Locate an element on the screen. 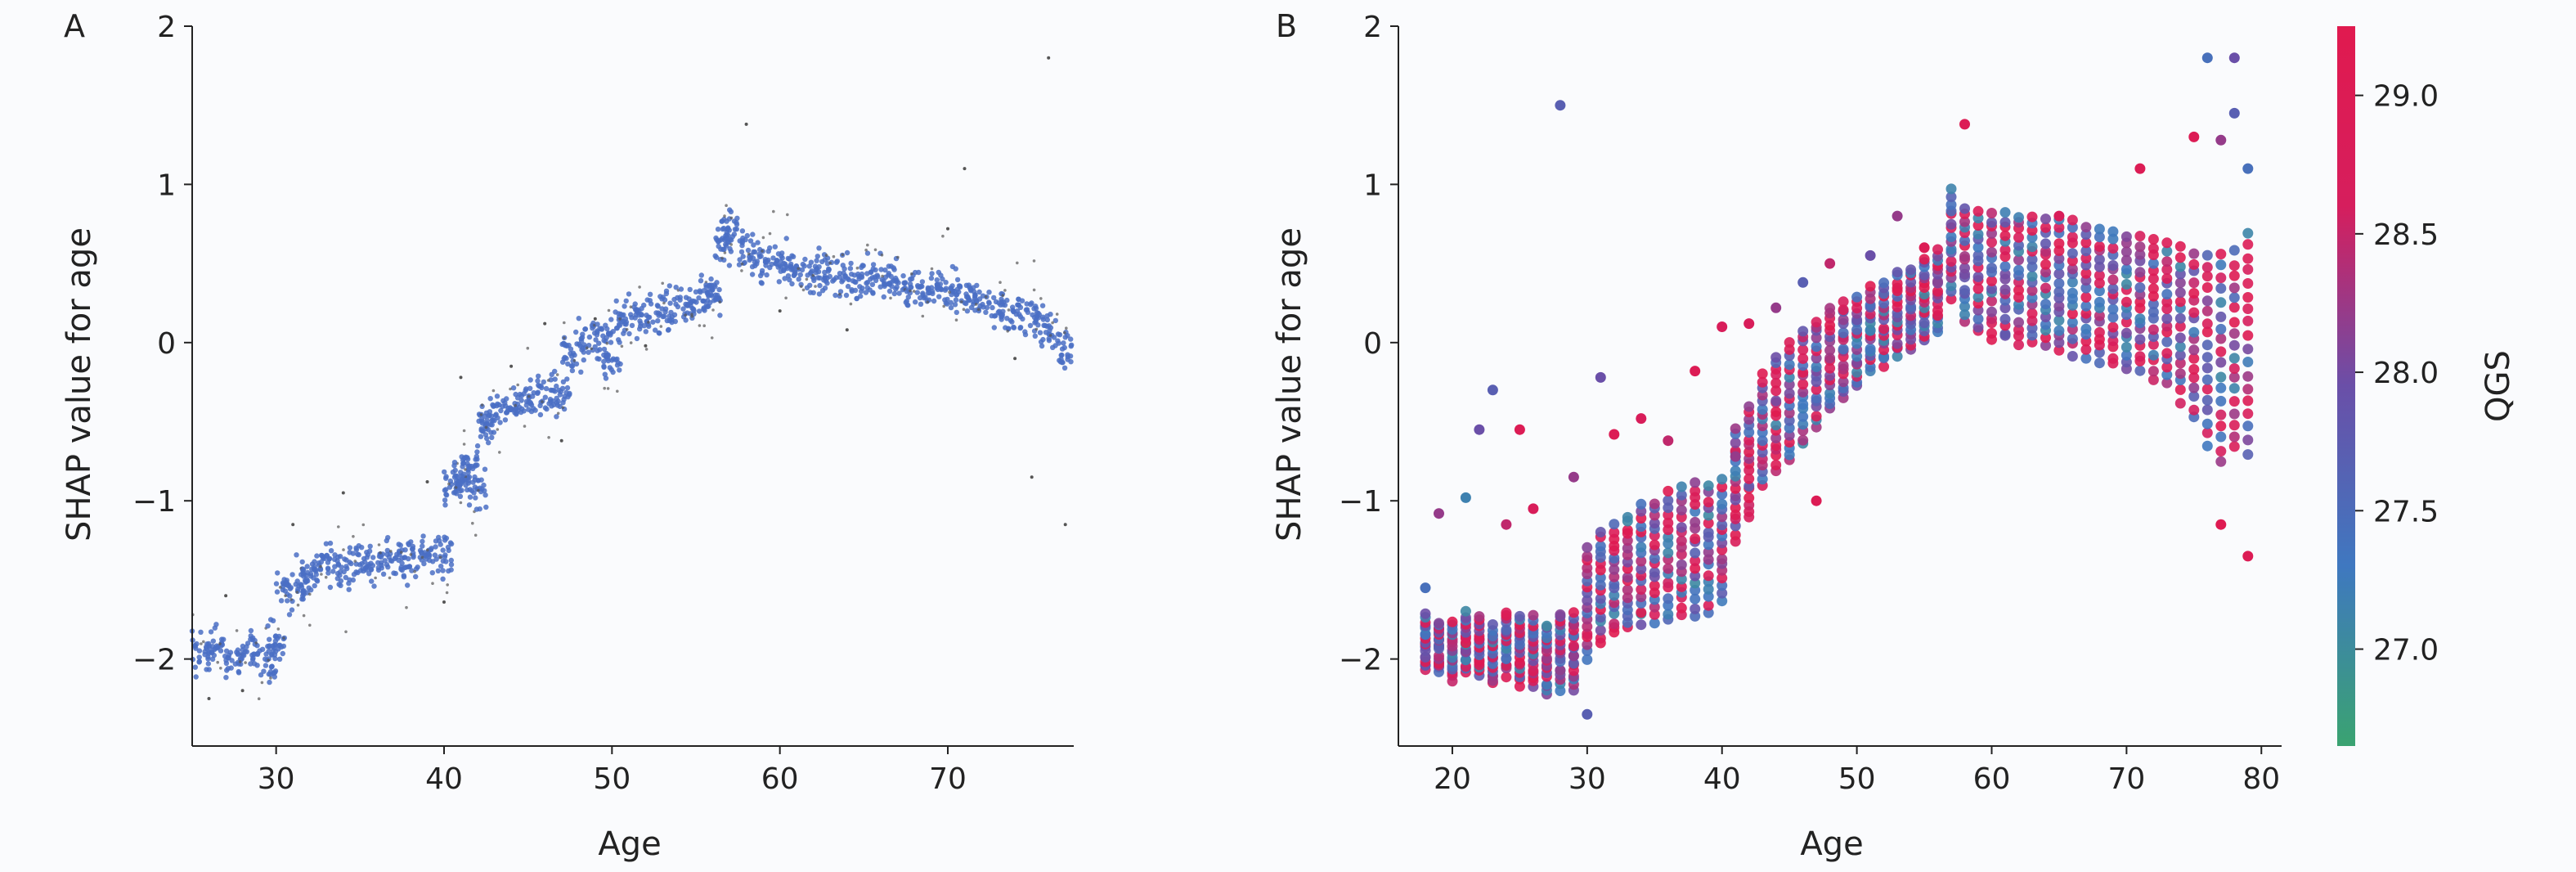 The width and height of the screenshot is (2576, 872). colorbar-gradient is located at coordinates (2346, 386).